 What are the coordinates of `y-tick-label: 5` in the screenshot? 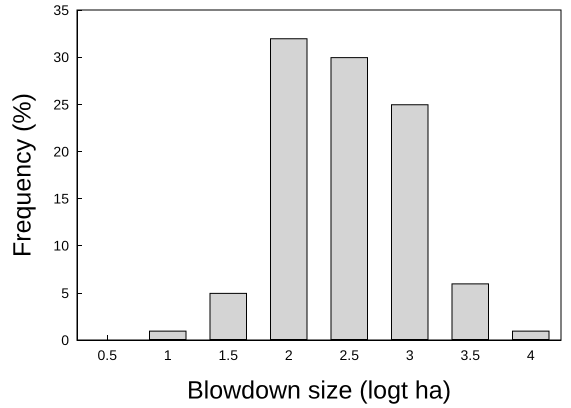 It's located at (65, 292).